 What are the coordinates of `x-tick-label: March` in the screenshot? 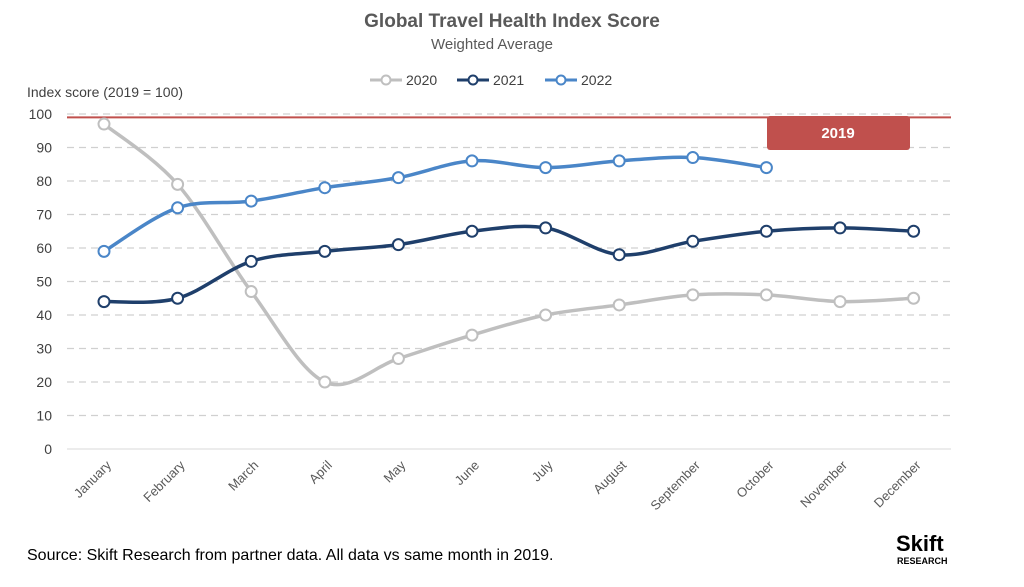 It's located at (243, 476).